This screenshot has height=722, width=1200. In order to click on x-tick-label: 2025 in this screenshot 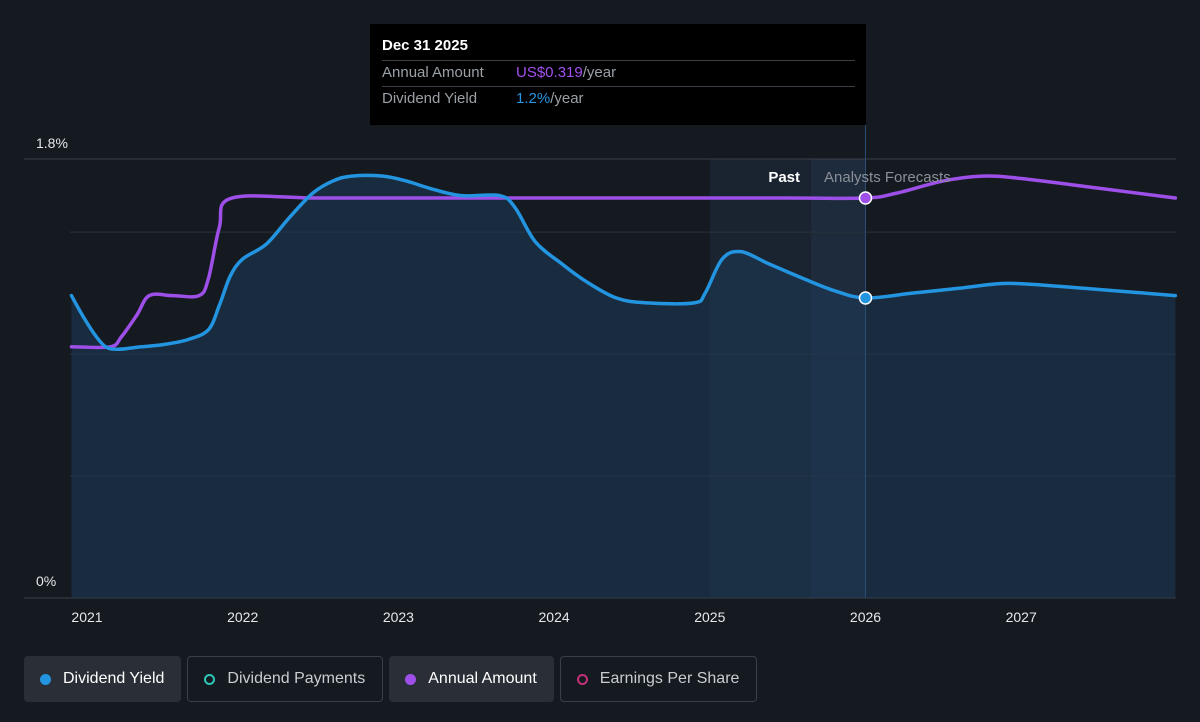, I will do `click(709, 617)`.